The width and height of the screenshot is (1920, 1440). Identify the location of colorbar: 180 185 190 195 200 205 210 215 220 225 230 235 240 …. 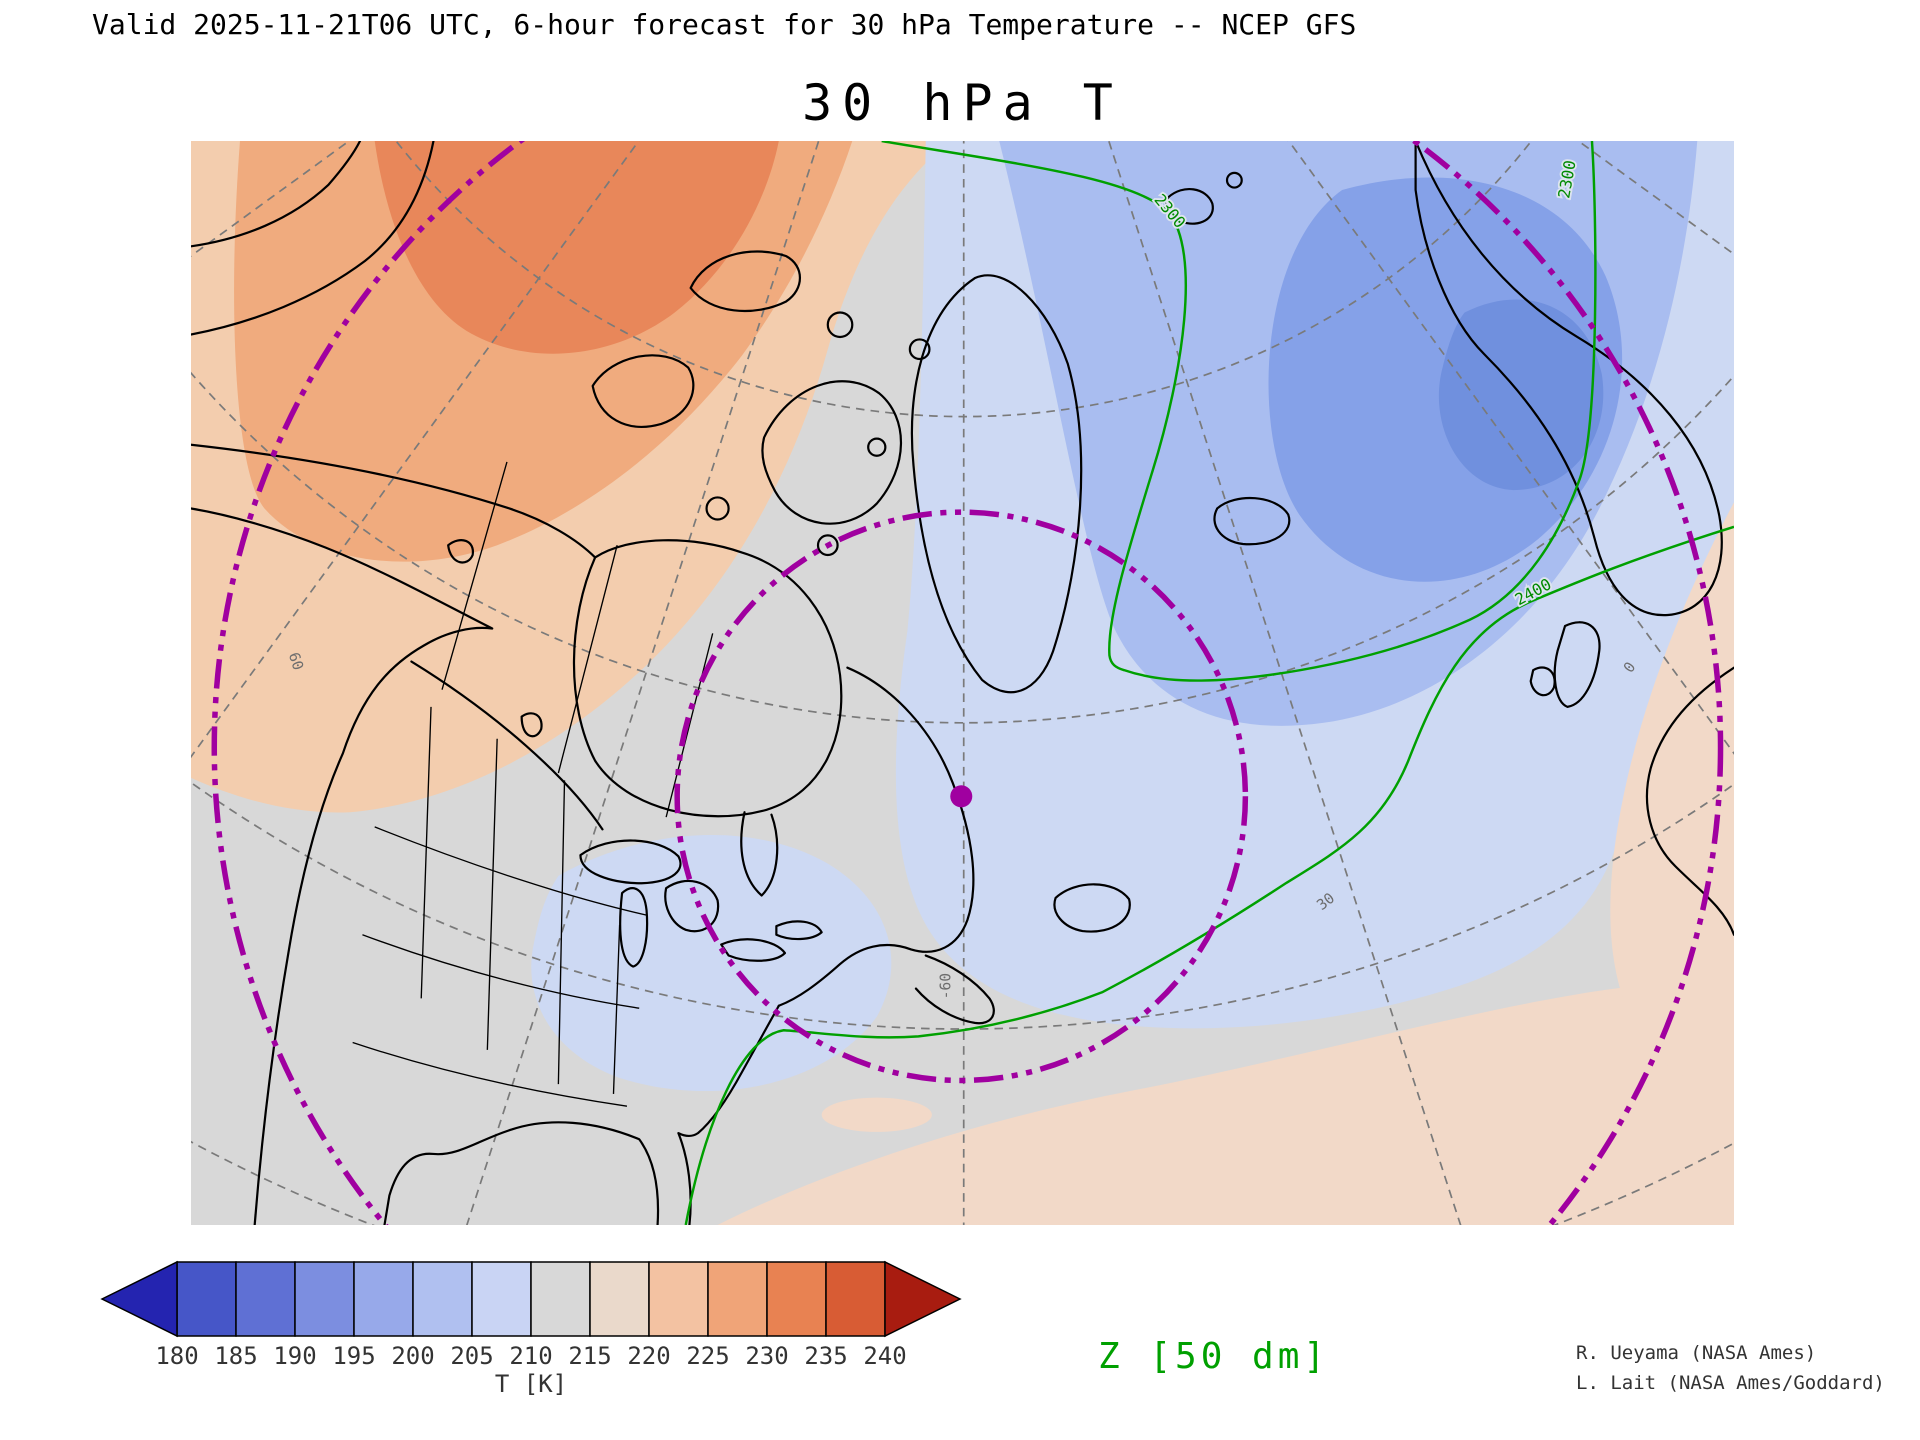
(531, 1329).